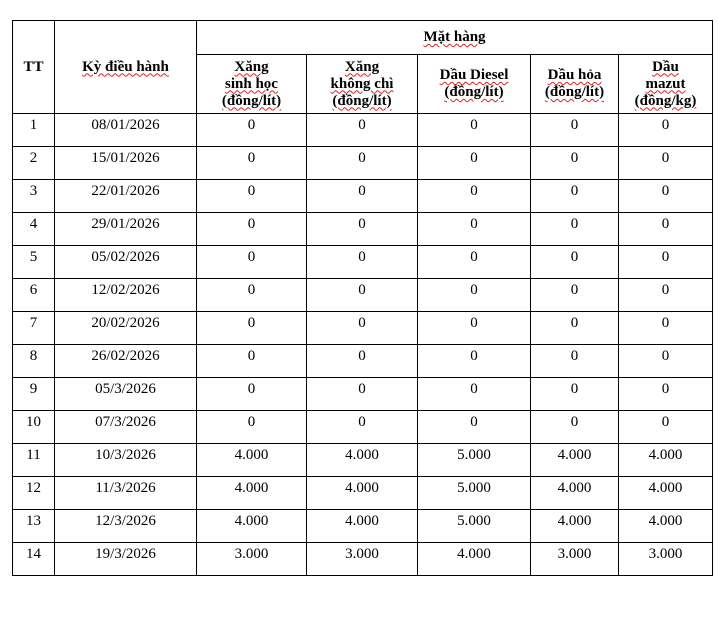  What do you see at coordinates (125, 526) in the screenshot?
I see `table-cell: 12/3/2026` at bounding box center [125, 526].